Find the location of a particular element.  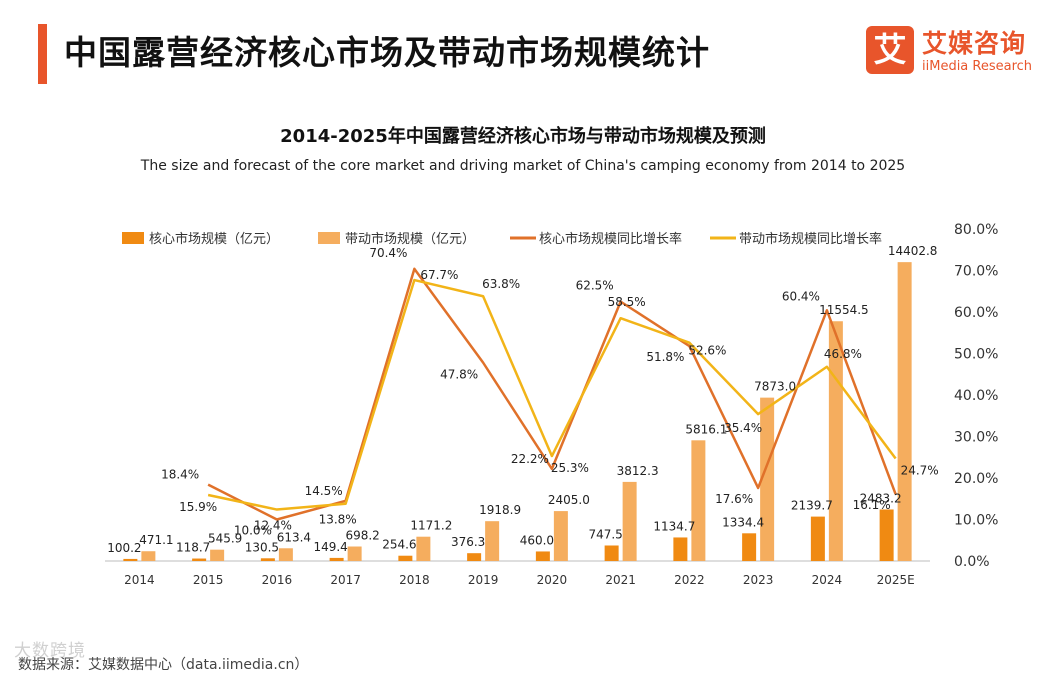

core-growth-value-label: 17.6% is located at coordinates (734, 499).